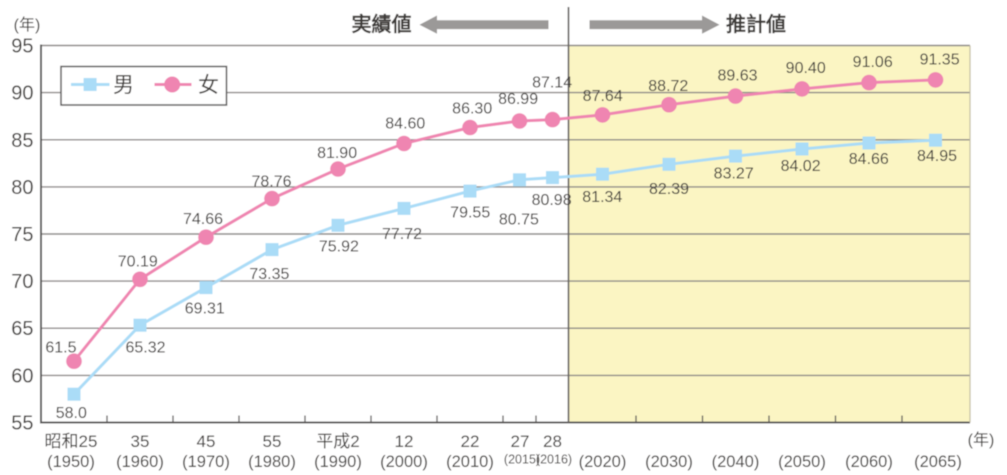  Describe the element at coordinates (873, 62) in the screenshot. I see `svg-text: 91.06` at that location.